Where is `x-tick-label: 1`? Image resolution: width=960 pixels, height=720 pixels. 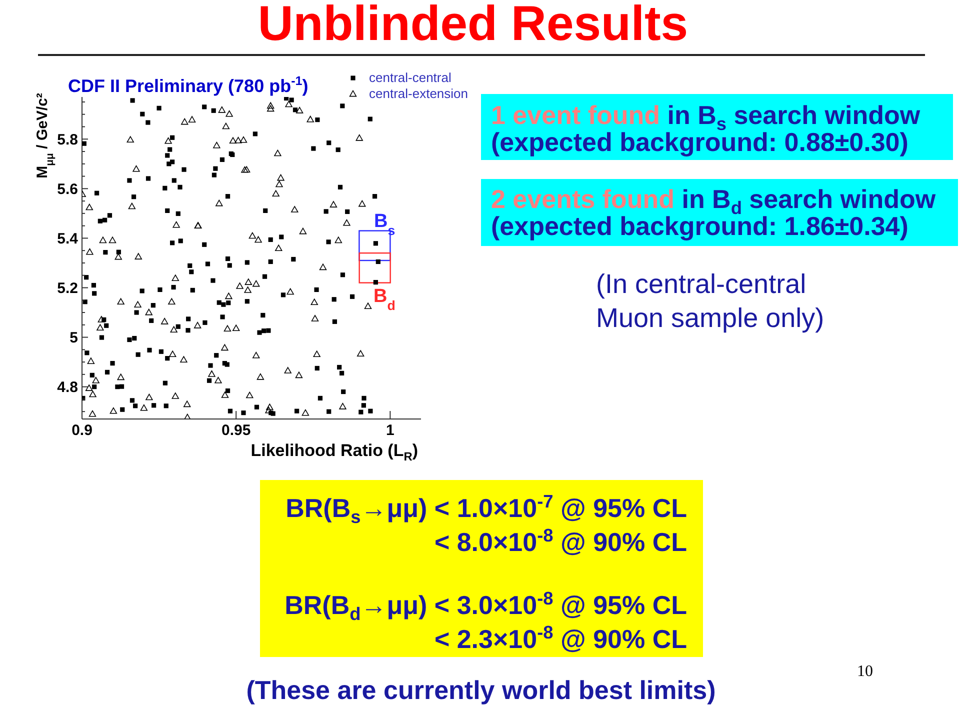
x-tick-label: 1 is located at coordinates (390, 430).